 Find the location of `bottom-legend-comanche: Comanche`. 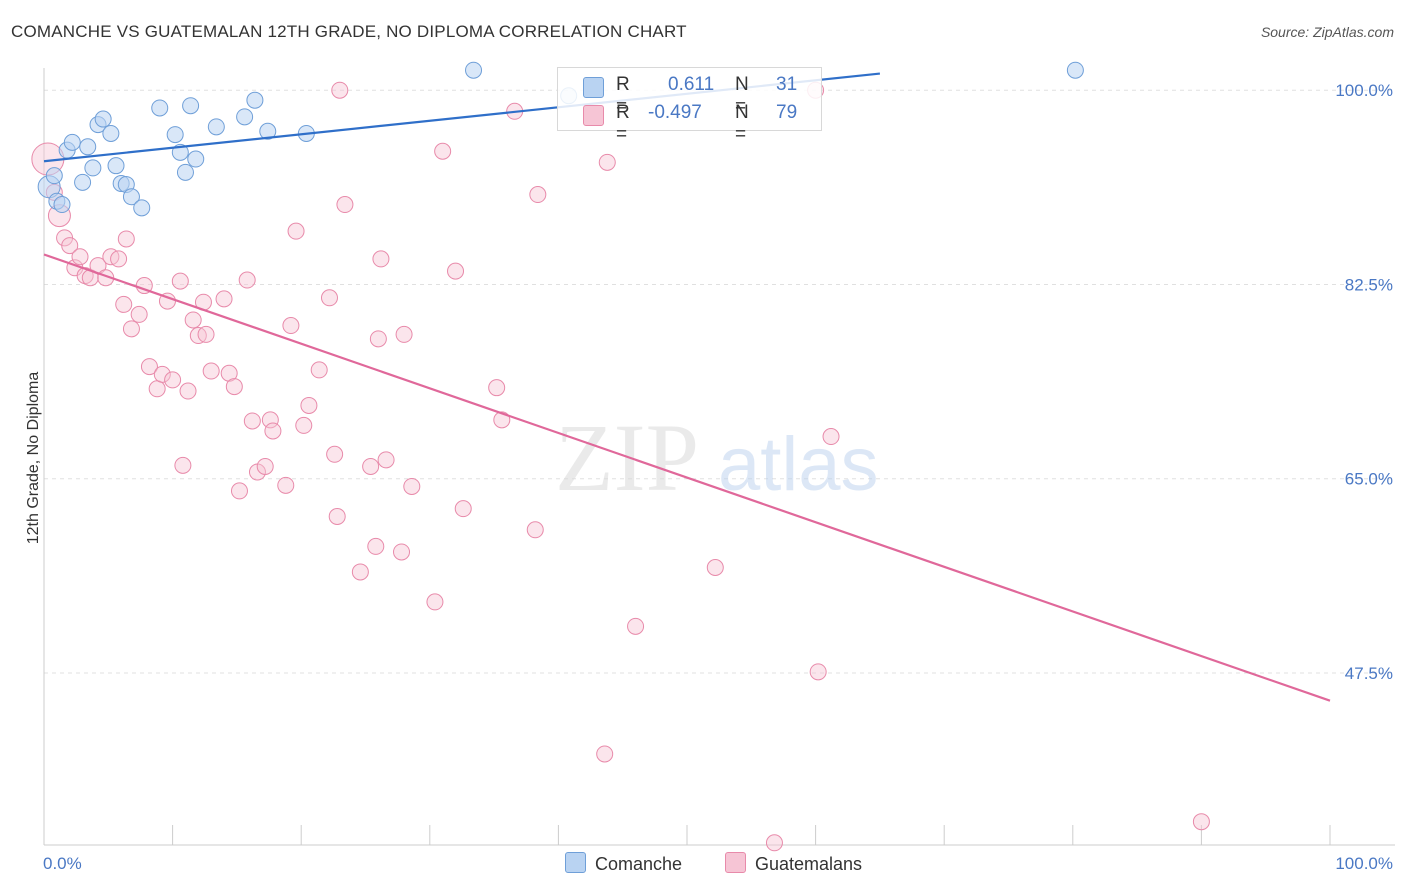

bottom-legend-comanche: Comanche is located at coordinates (623, 863).